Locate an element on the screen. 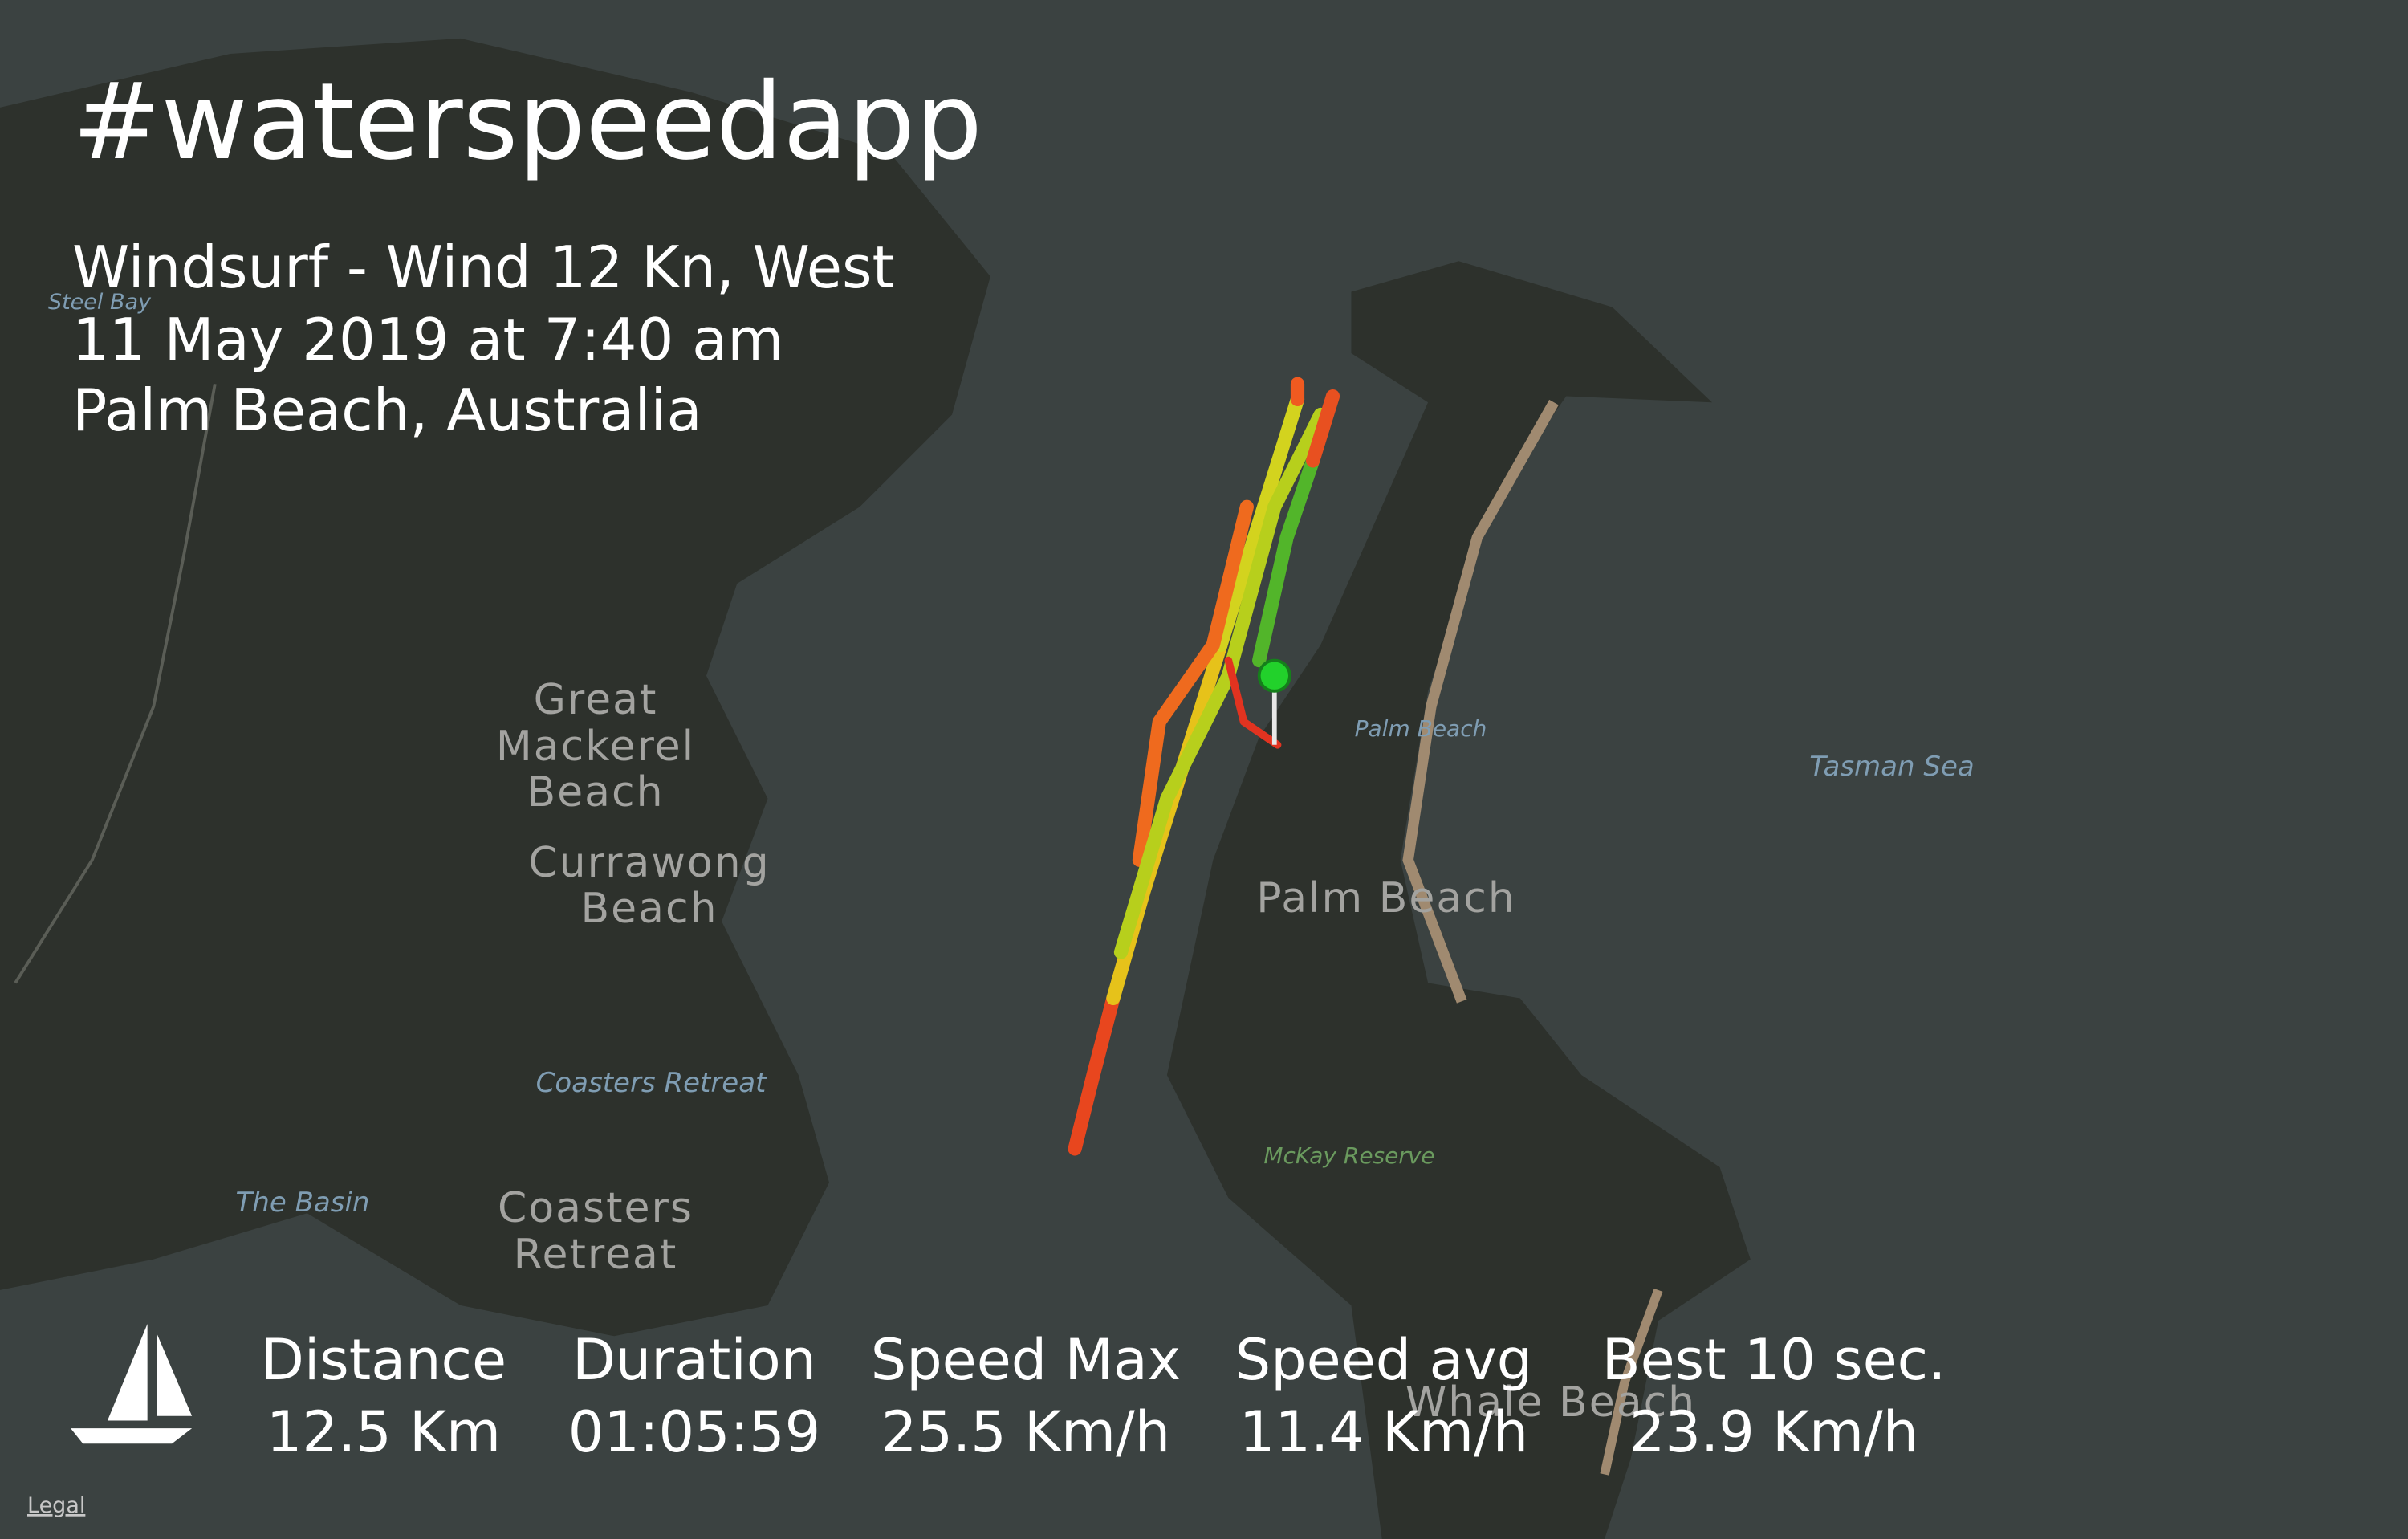 The height and width of the screenshot is (1539, 2408). map-label: The Basin is located at coordinates (303, 1203).